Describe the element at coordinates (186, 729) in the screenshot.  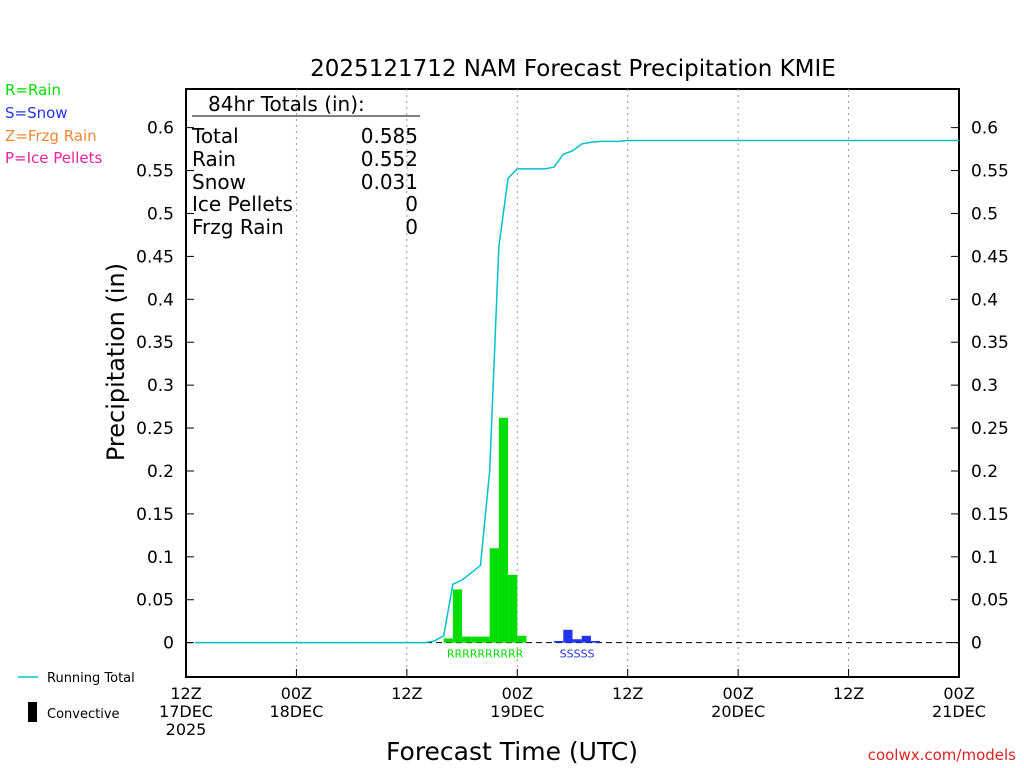
I see `x-tick-label-0-2: 2025` at that location.